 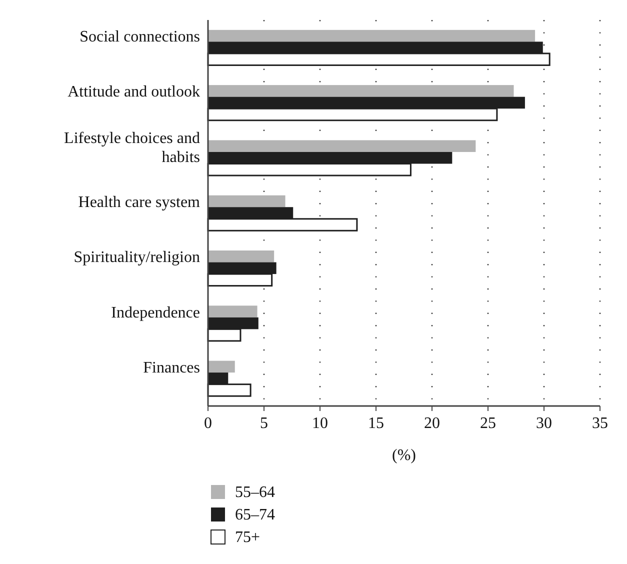 What do you see at coordinates (264, 423) in the screenshot?
I see `x-tick-label: 5` at bounding box center [264, 423].